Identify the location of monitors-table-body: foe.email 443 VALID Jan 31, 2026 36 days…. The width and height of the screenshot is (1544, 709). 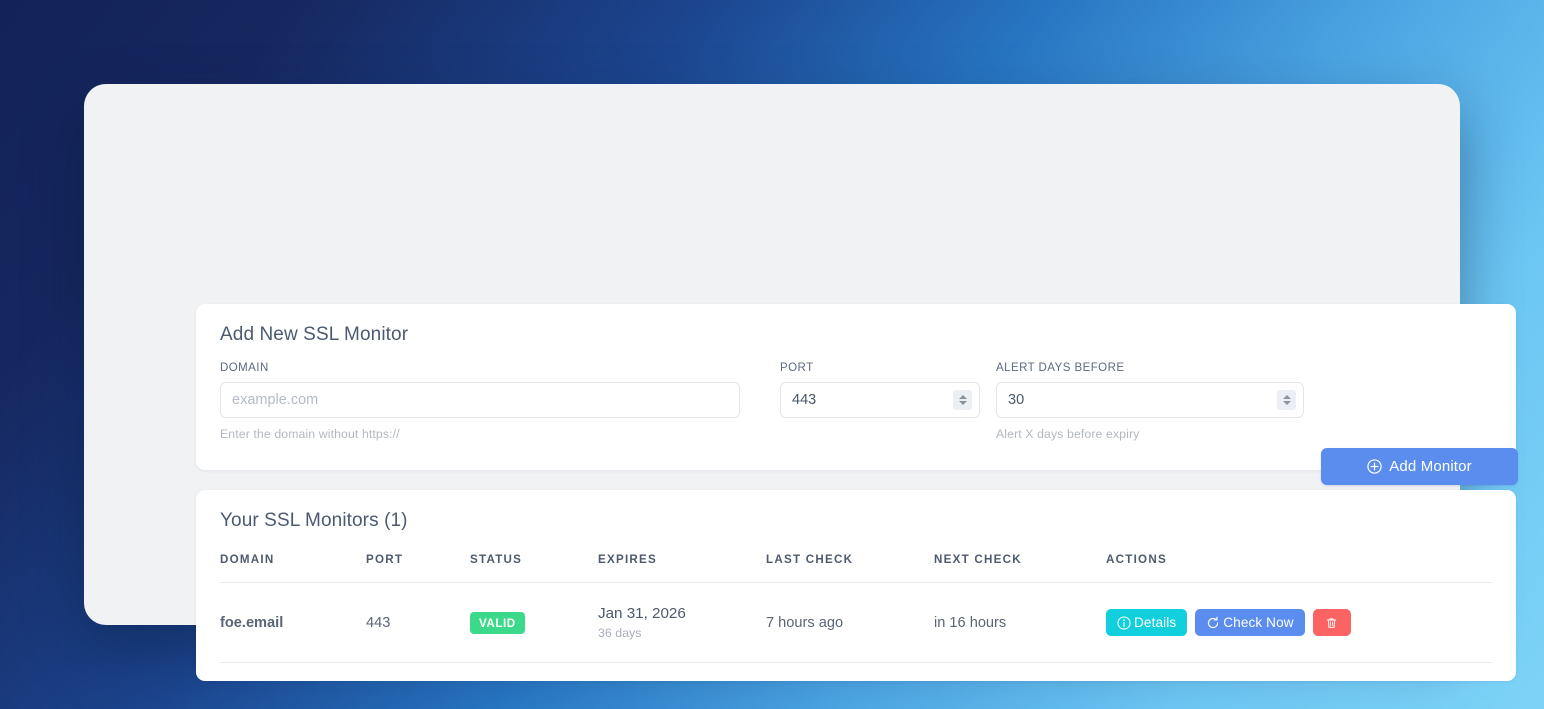
(856, 622).